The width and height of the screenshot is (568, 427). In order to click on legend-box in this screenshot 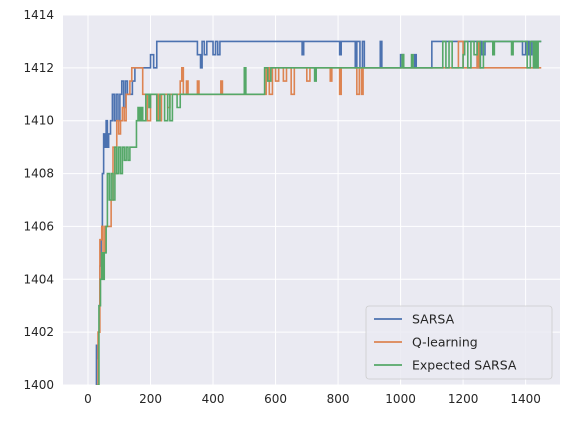, I will do `click(459, 342)`.